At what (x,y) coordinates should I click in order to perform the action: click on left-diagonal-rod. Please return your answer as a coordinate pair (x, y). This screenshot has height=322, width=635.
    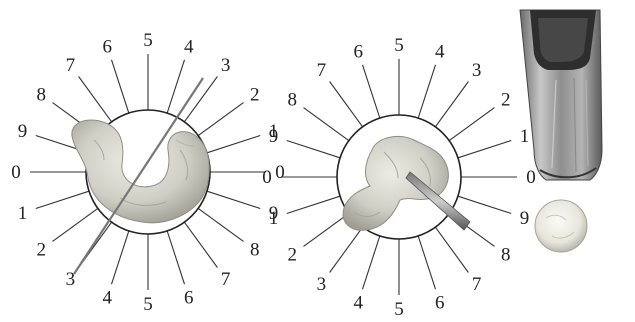
    Looking at the image, I should click on (138, 176).